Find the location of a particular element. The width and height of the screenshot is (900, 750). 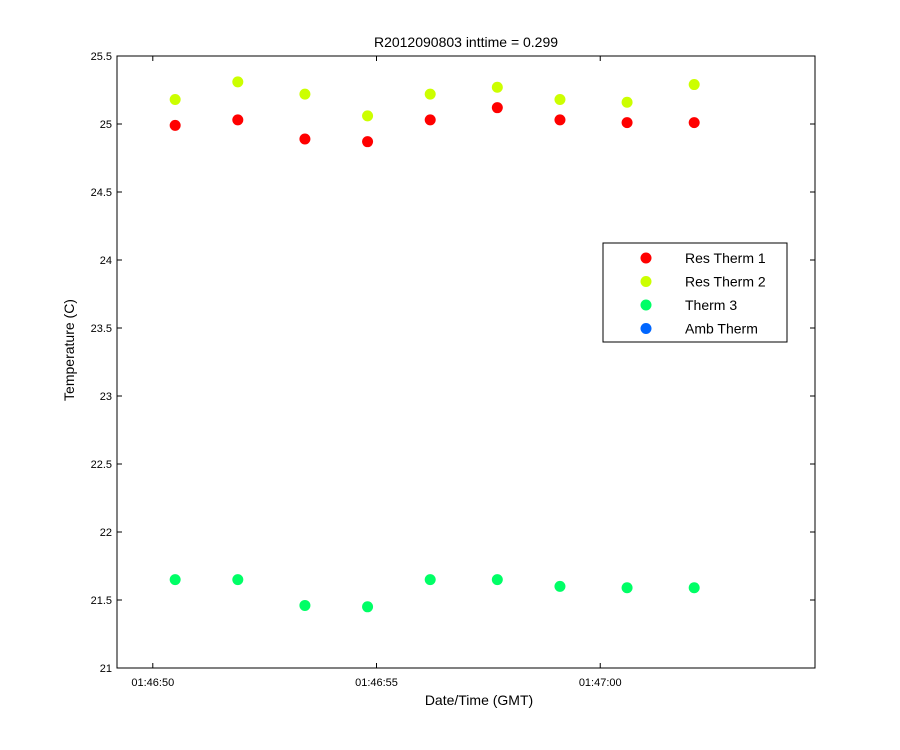

legend: Res Therm 1 Res Therm 2 Therm 3 Amb Therm is located at coordinates (695, 292).